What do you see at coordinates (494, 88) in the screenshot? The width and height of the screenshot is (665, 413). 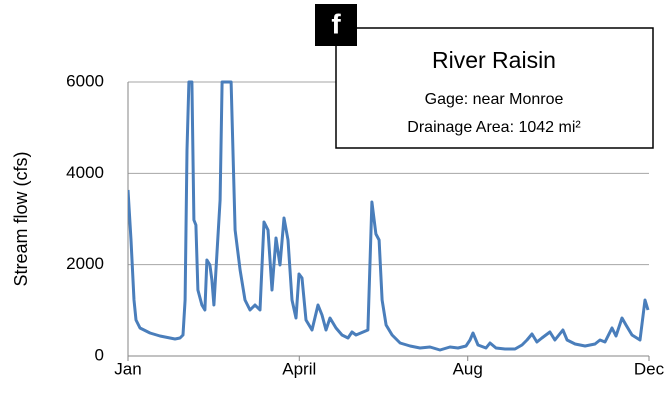 I see `annotation-box` at bounding box center [494, 88].